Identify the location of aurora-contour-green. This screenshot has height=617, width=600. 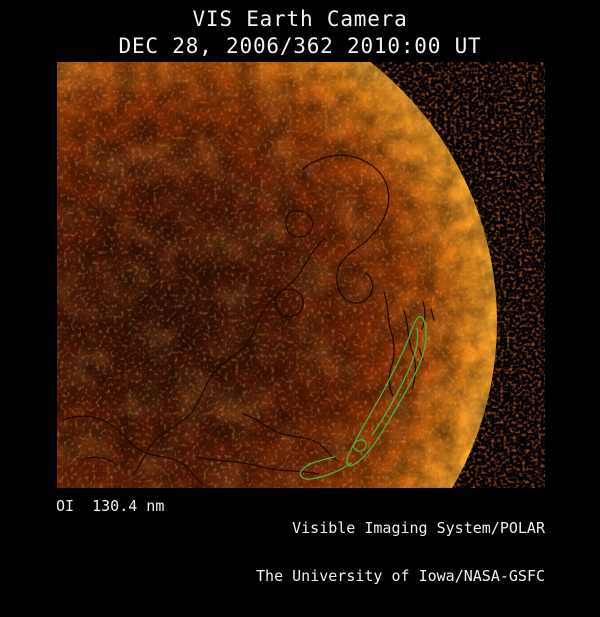
(363, 398).